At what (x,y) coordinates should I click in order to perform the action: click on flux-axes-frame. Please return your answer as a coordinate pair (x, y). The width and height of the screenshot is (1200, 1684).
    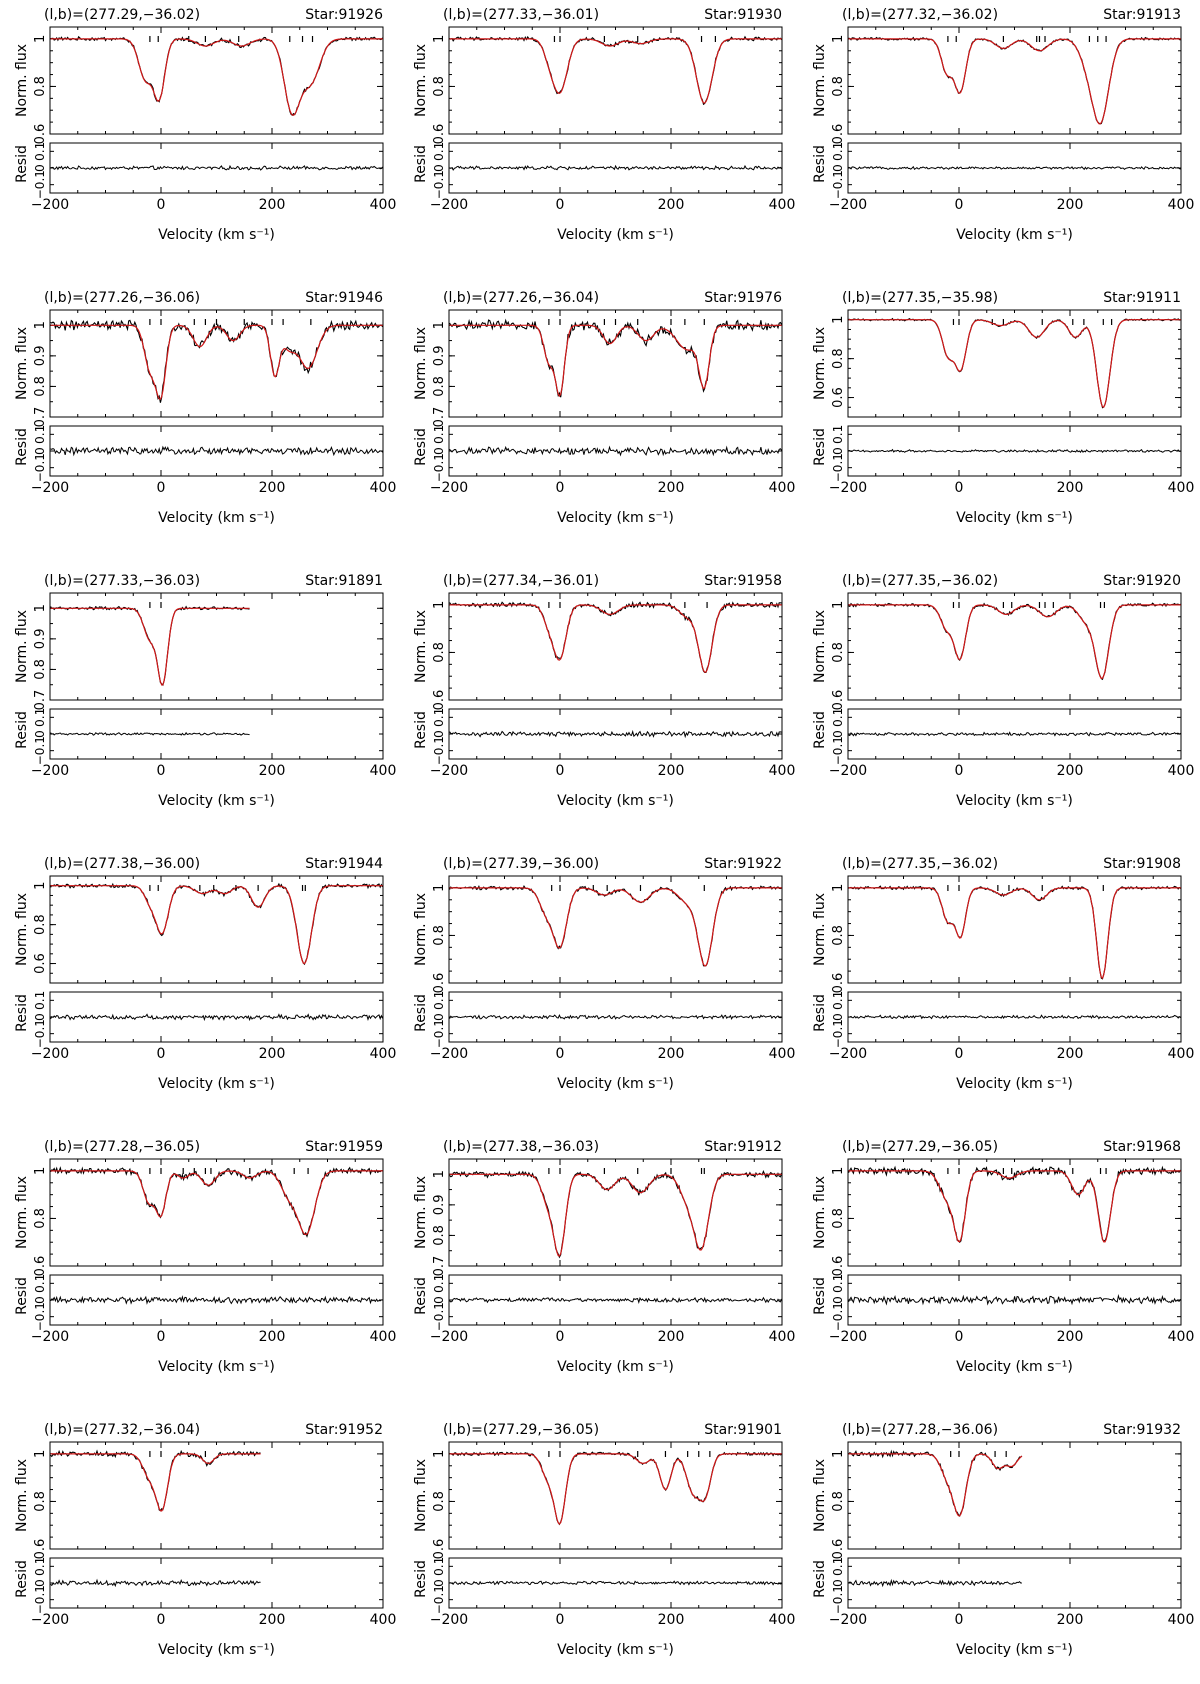
    Looking at the image, I should click on (615, 1495).